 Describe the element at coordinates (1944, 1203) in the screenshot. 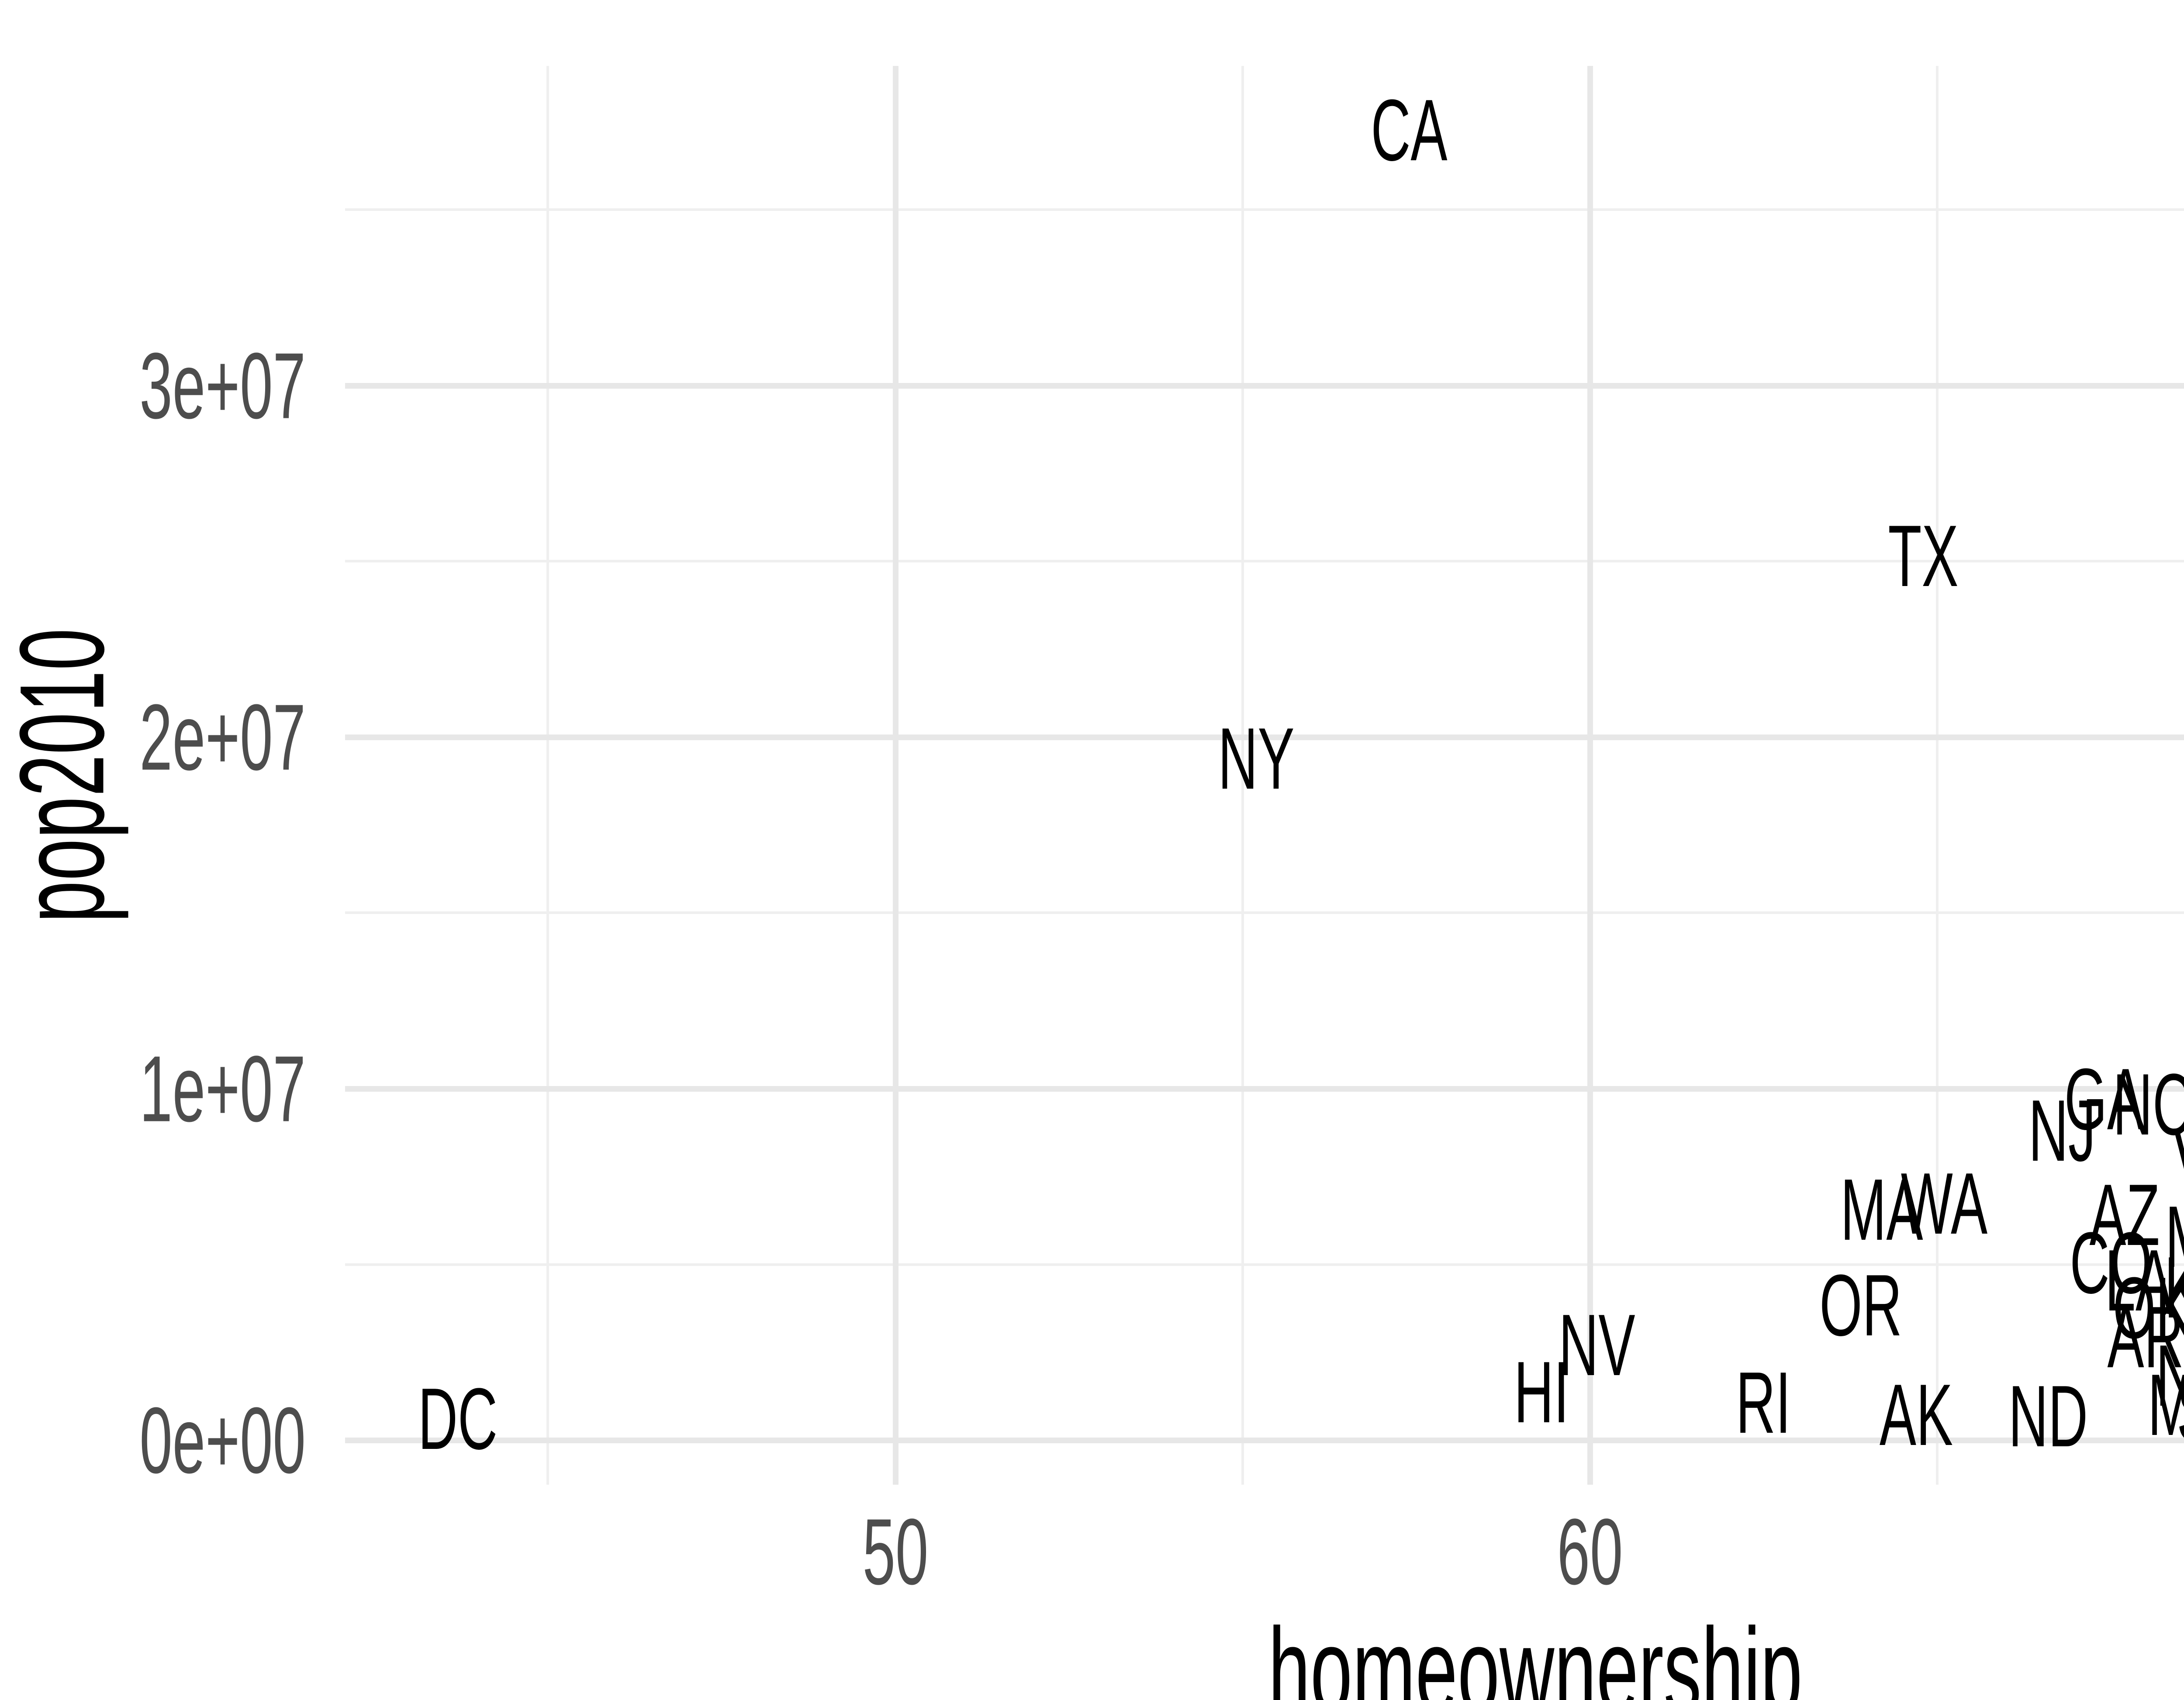

I see `state-label-wa: WA` at that location.